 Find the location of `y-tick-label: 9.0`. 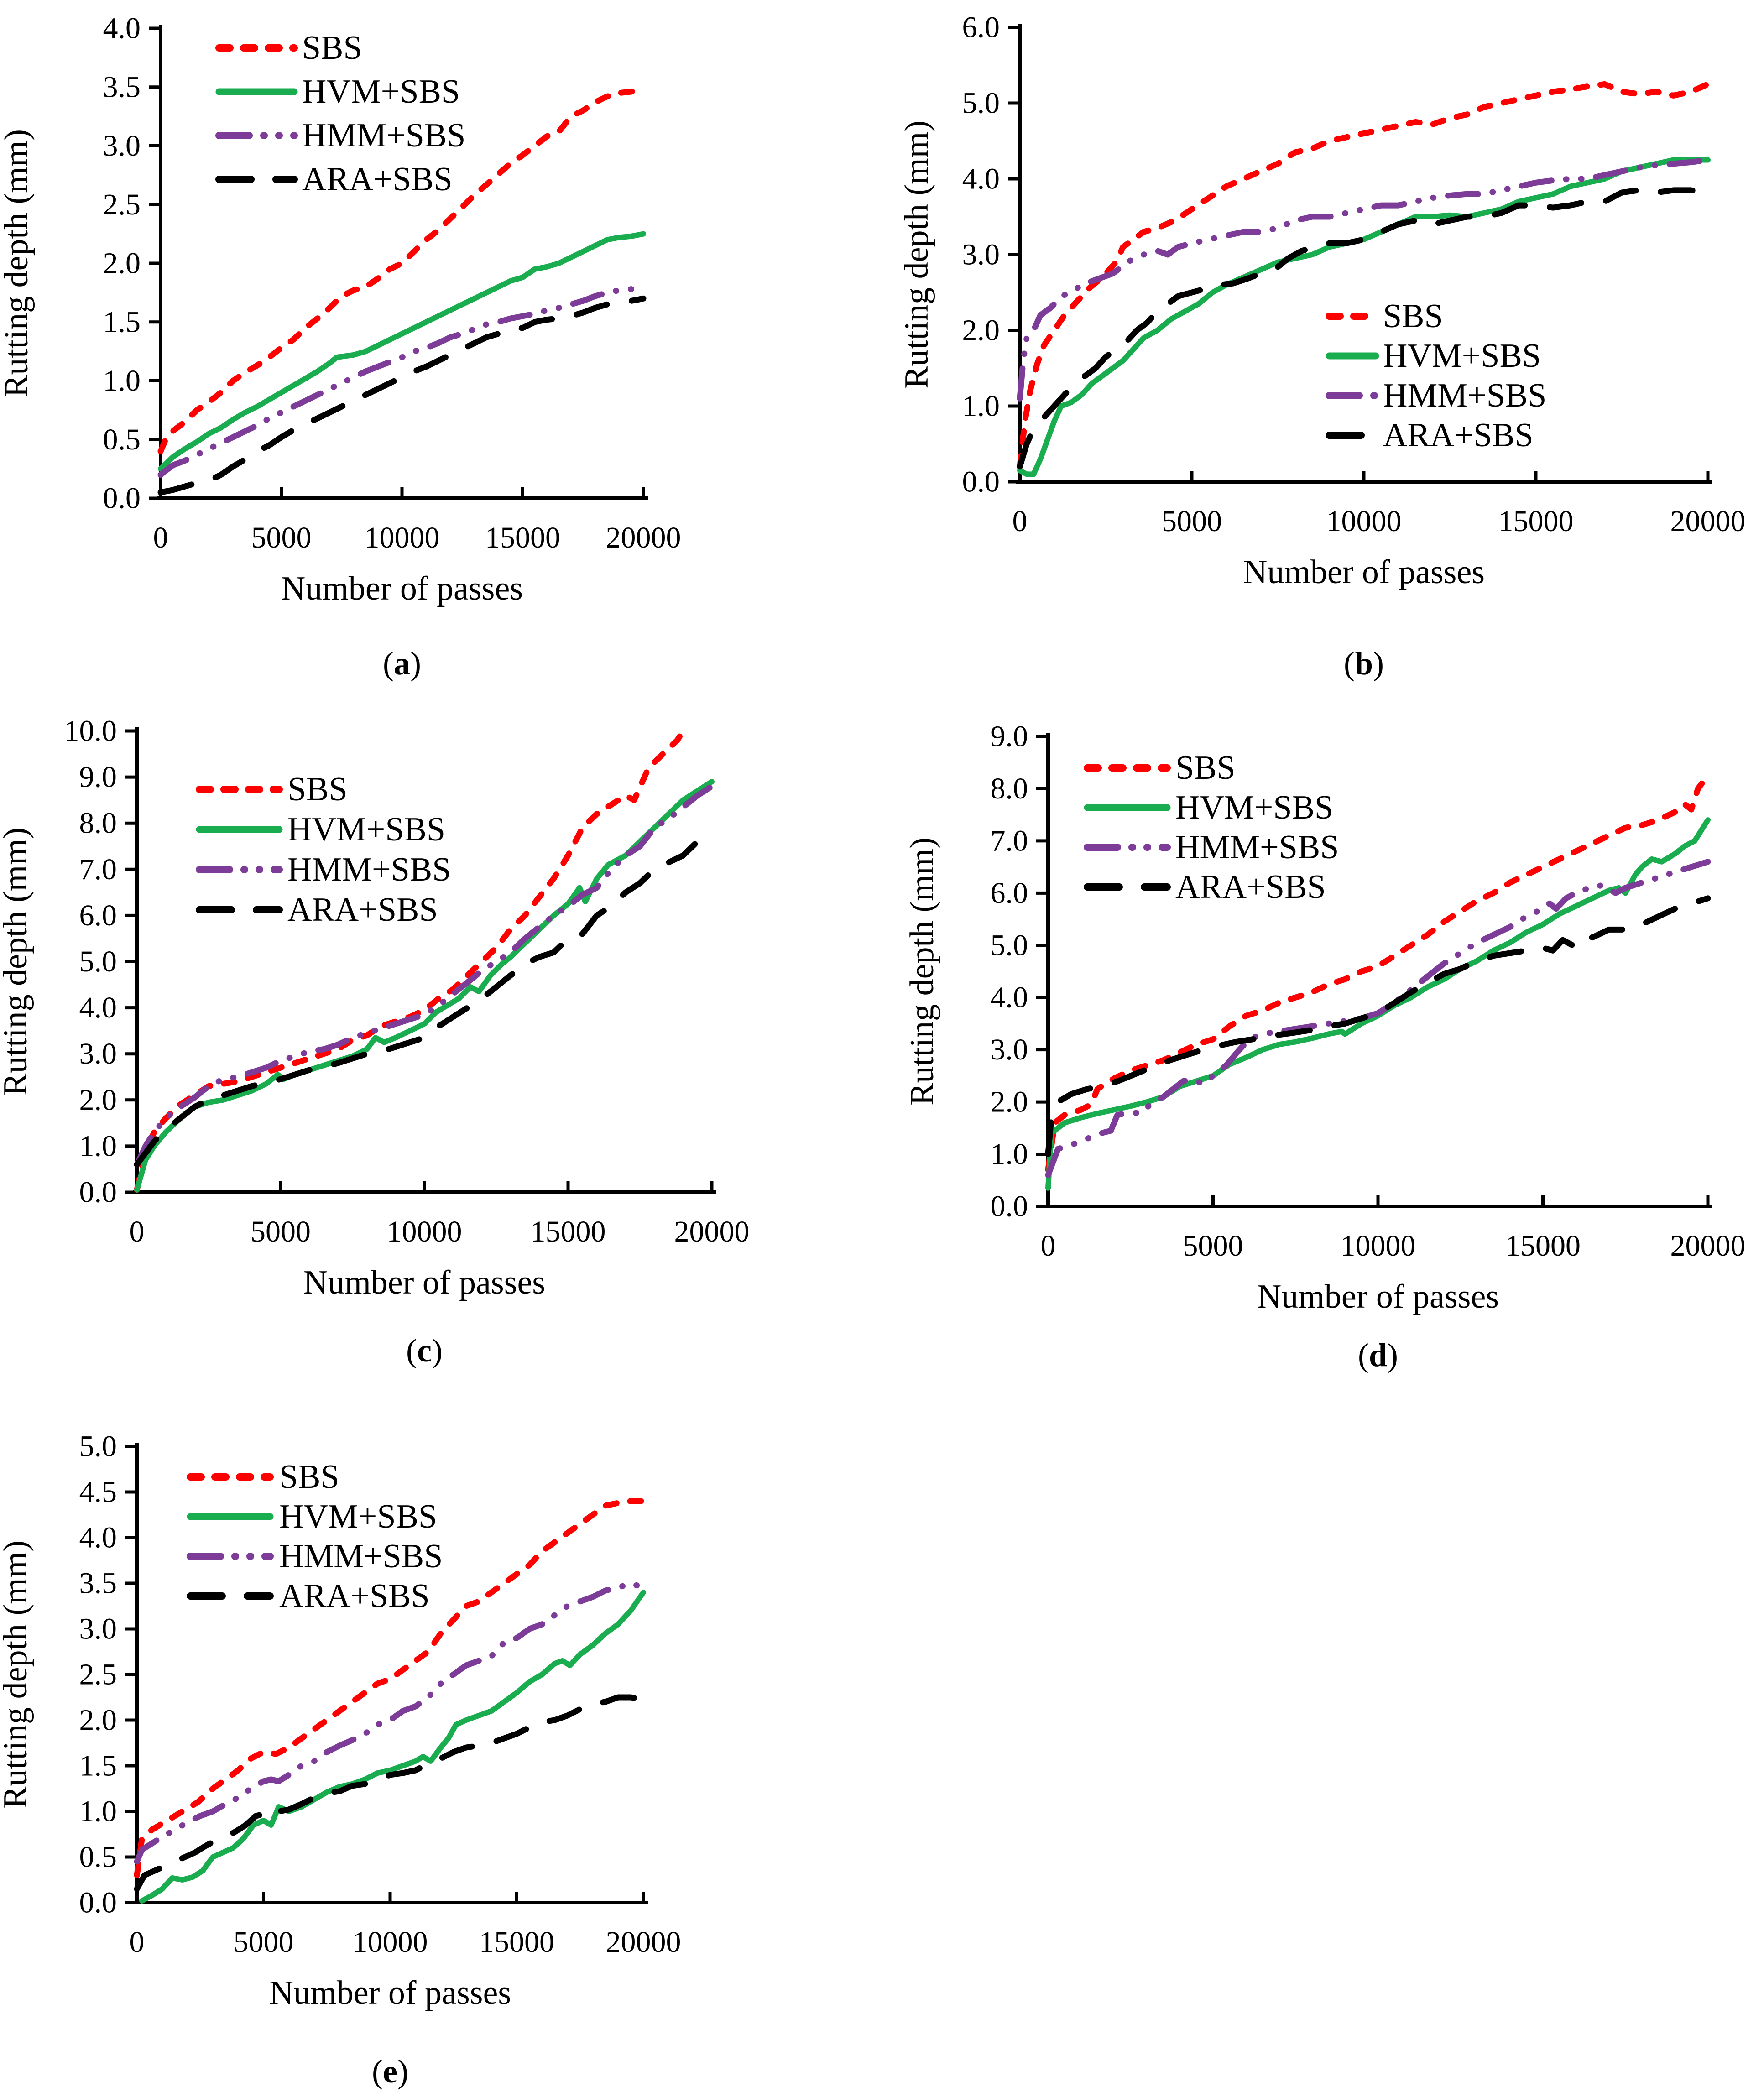

y-tick-label: 9.0 is located at coordinates (1009, 737).